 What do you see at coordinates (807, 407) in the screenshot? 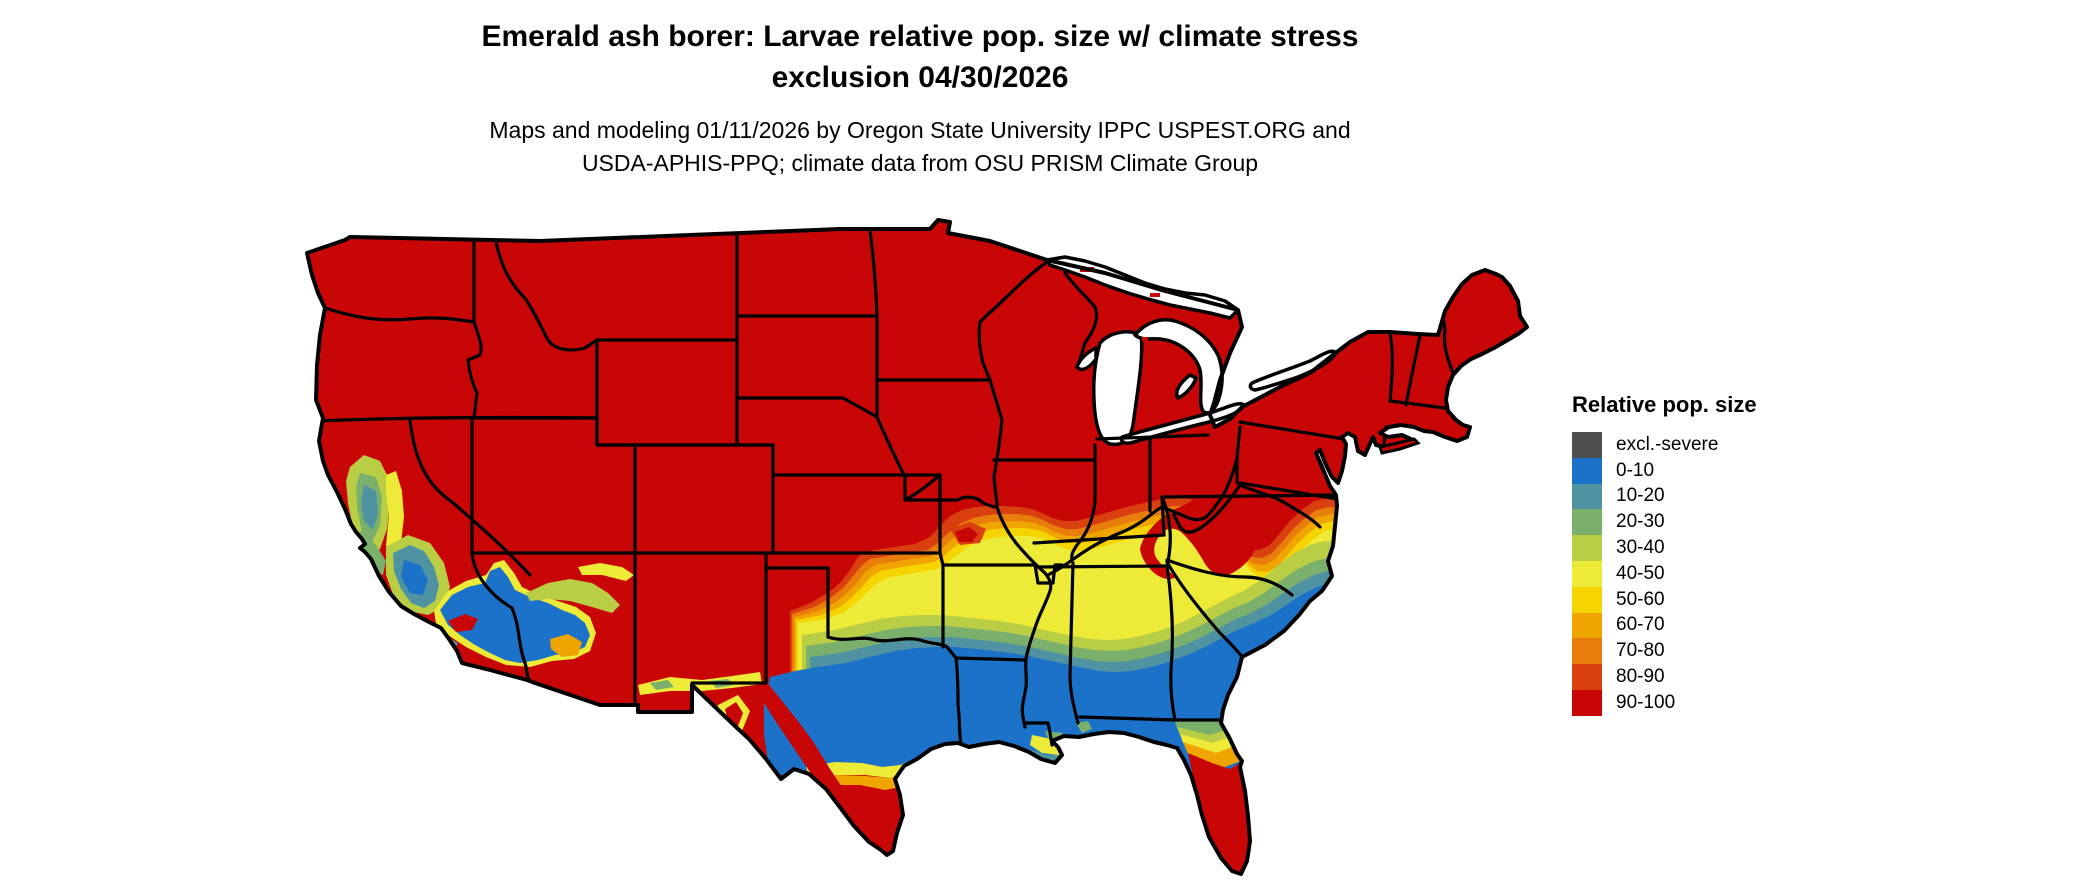
I see `border-sd-ne` at bounding box center [807, 407].